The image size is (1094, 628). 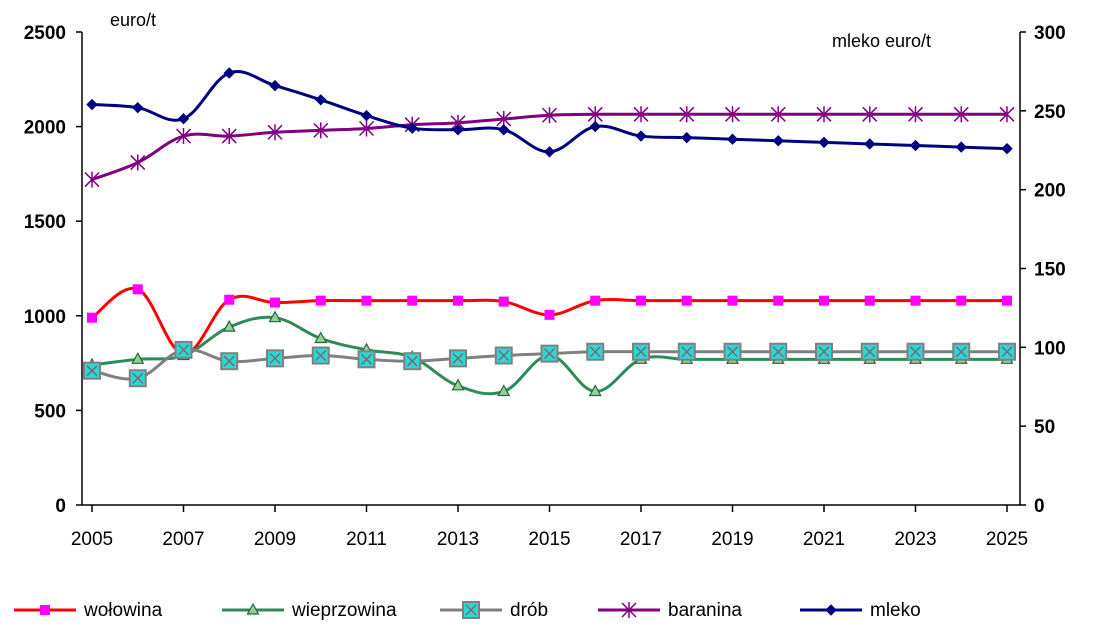 What do you see at coordinates (45, 317) in the screenshot?
I see `y-left-tick-label: 1000` at bounding box center [45, 317].